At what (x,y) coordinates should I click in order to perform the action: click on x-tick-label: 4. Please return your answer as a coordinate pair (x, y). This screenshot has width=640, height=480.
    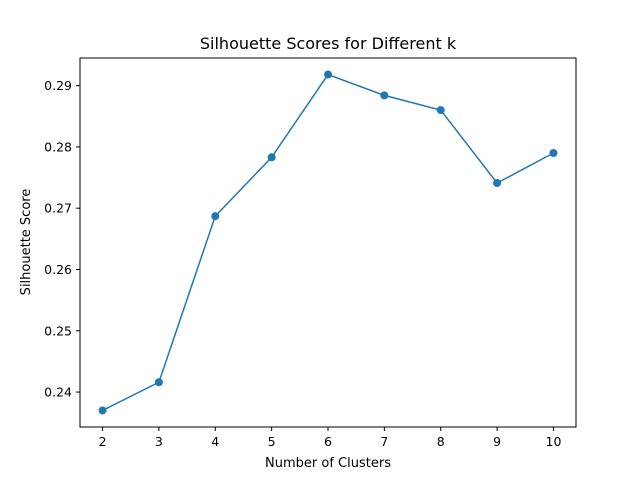
    Looking at the image, I should click on (215, 441).